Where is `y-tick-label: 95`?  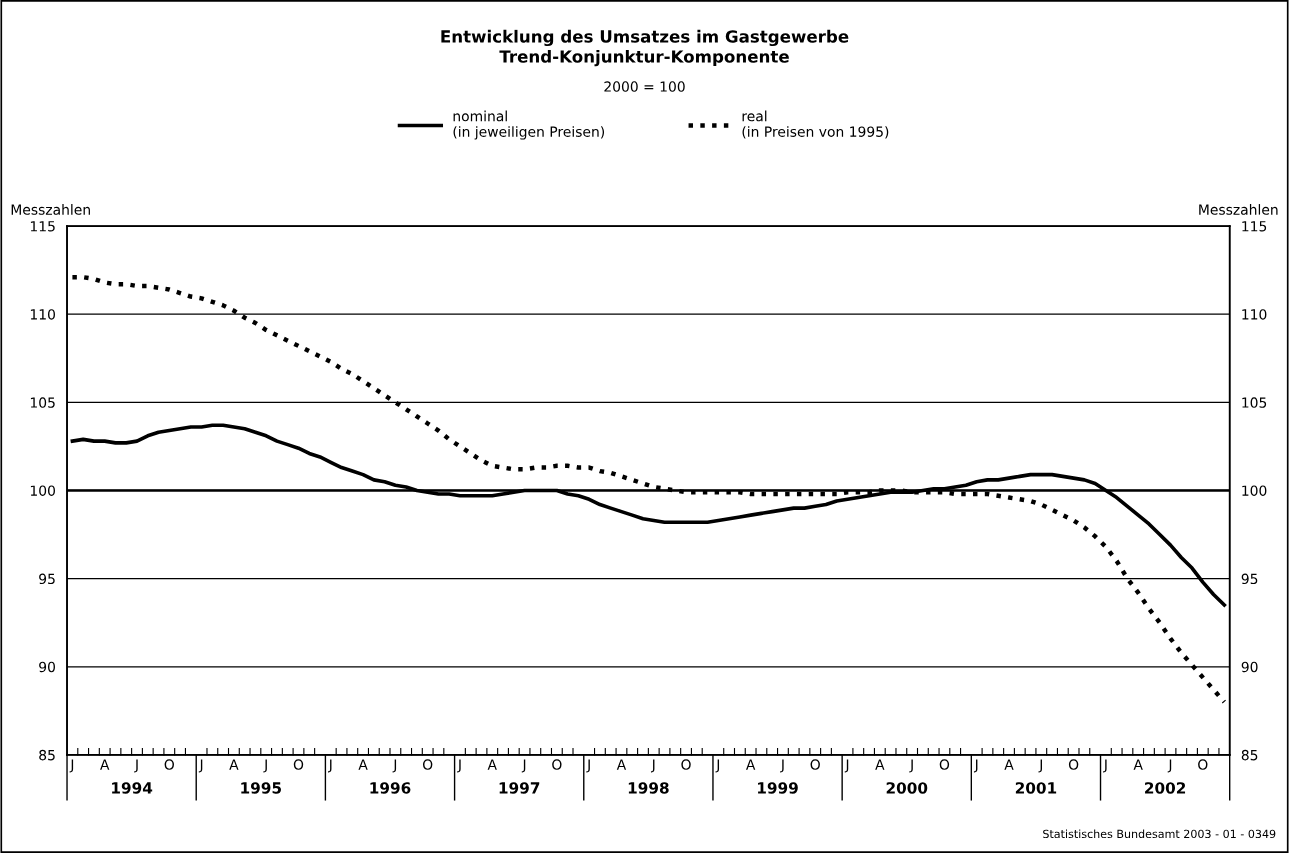 y-tick-label: 95 is located at coordinates (47, 579).